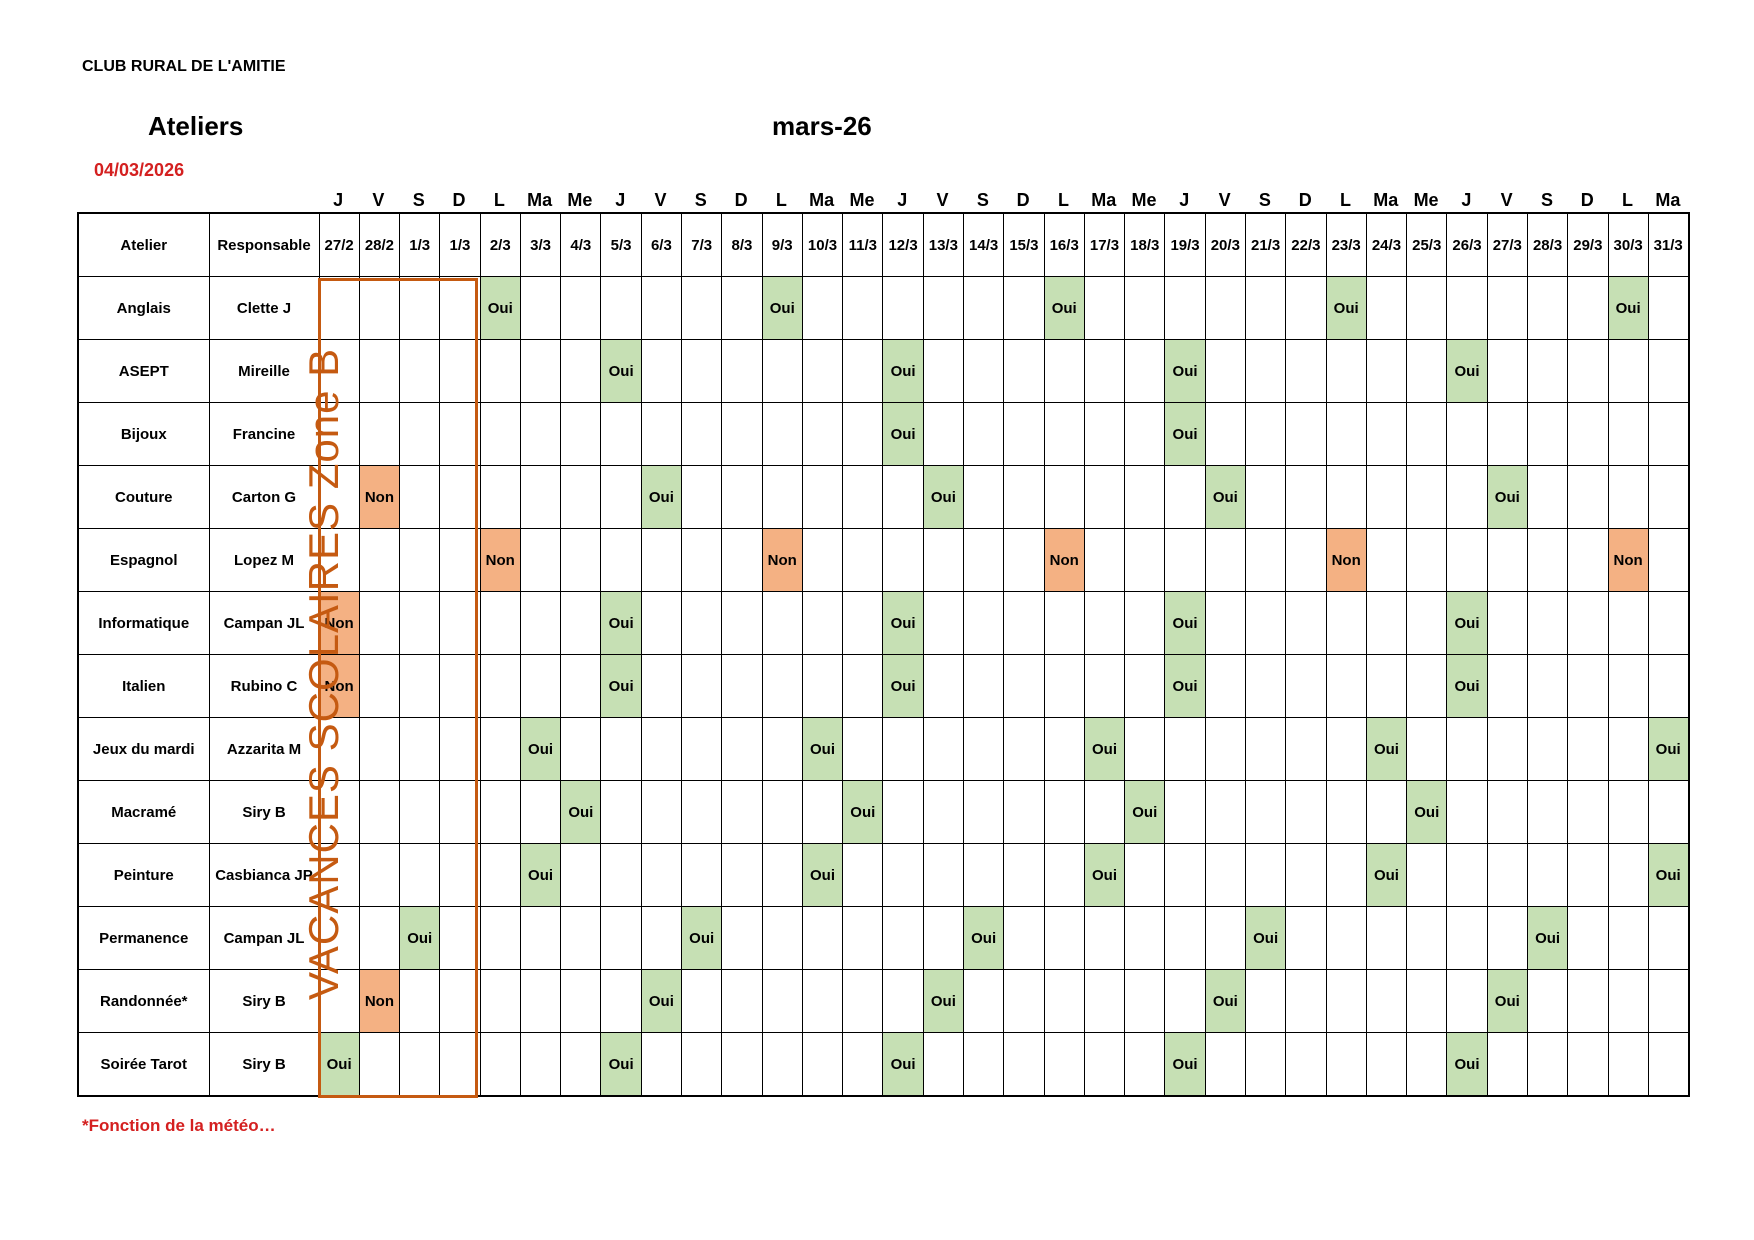 The width and height of the screenshot is (1754, 1240). I want to click on header-date: 29/3, so click(1588, 244).